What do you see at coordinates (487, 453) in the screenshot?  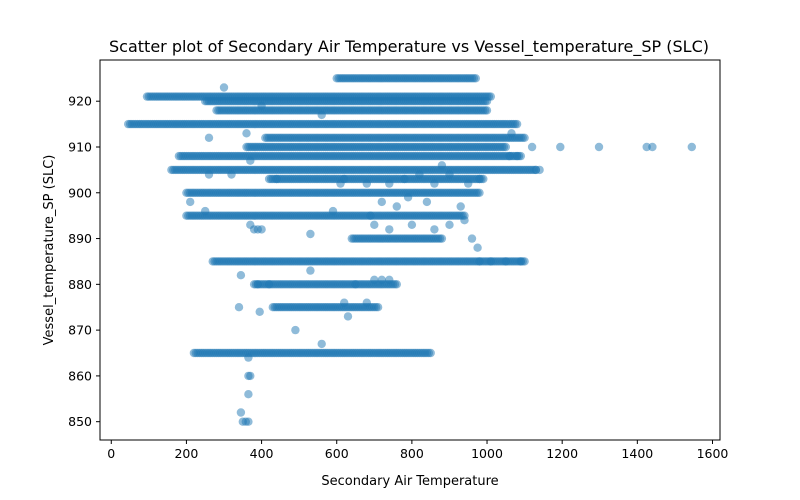 I see `x-tick-label: 1000` at bounding box center [487, 453].